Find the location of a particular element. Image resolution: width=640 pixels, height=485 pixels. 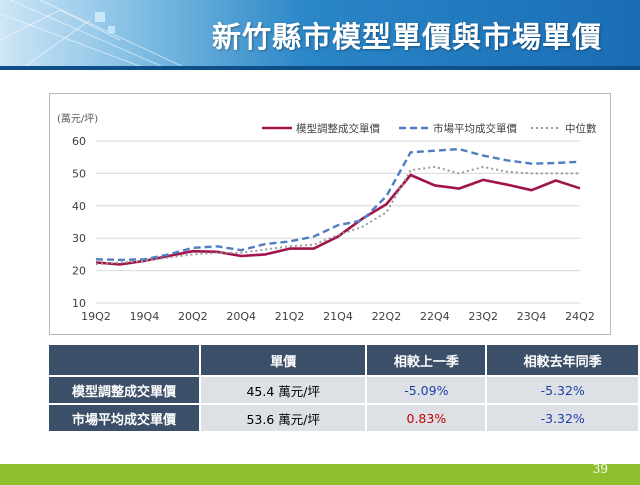

table-row: 模型調整成交單價 45.4 萬元/坪 -5.09% -5.32% is located at coordinates (344, 390).